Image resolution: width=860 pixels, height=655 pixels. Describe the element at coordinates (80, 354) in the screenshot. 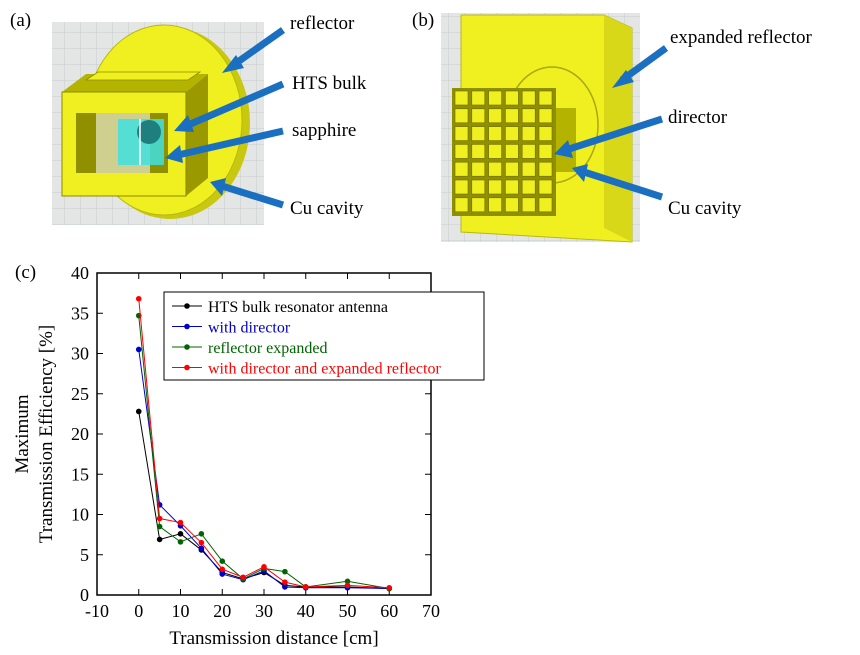

I see `y-tick-label: 30` at that location.